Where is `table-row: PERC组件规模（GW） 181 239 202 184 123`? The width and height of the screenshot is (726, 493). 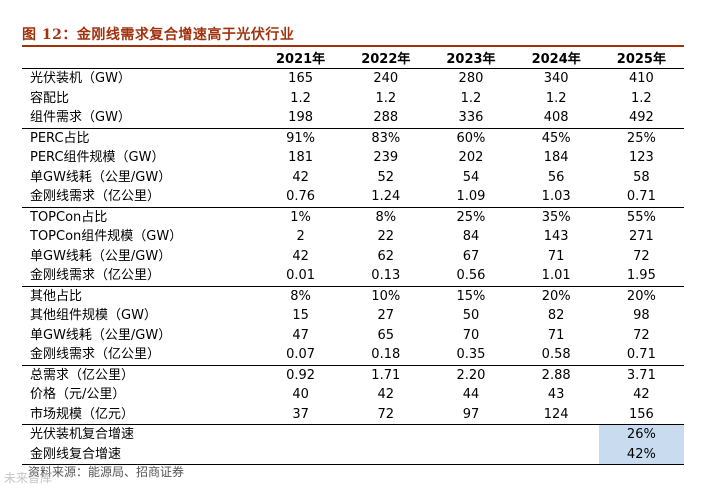
table-row: PERC组件规模（GW） 181 239 202 184 123 is located at coordinates (353, 158).